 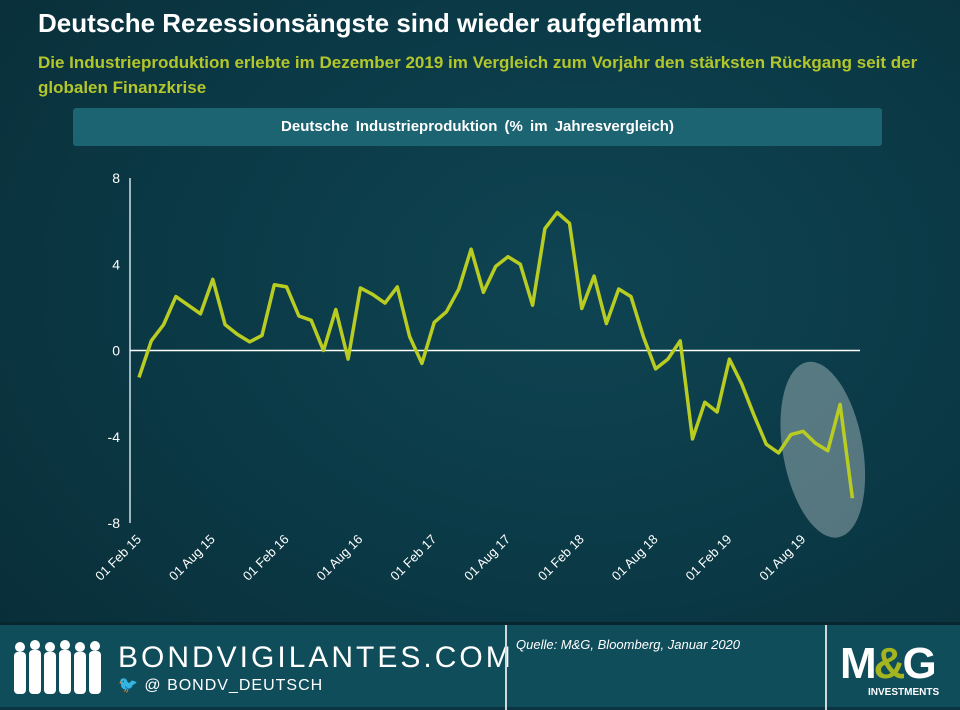 I want to click on mg-logo: M&G, so click(x=887, y=664).